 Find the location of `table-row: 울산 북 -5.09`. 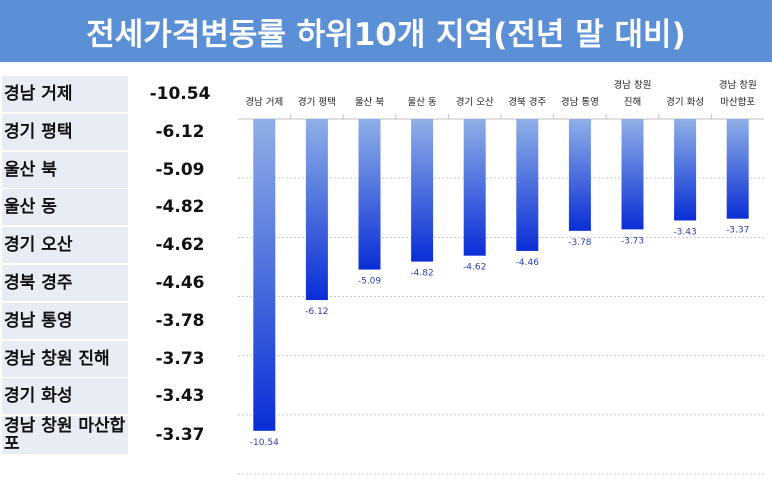

table-row: 울산 북 -5.09 is located at coordinates (114, 169).